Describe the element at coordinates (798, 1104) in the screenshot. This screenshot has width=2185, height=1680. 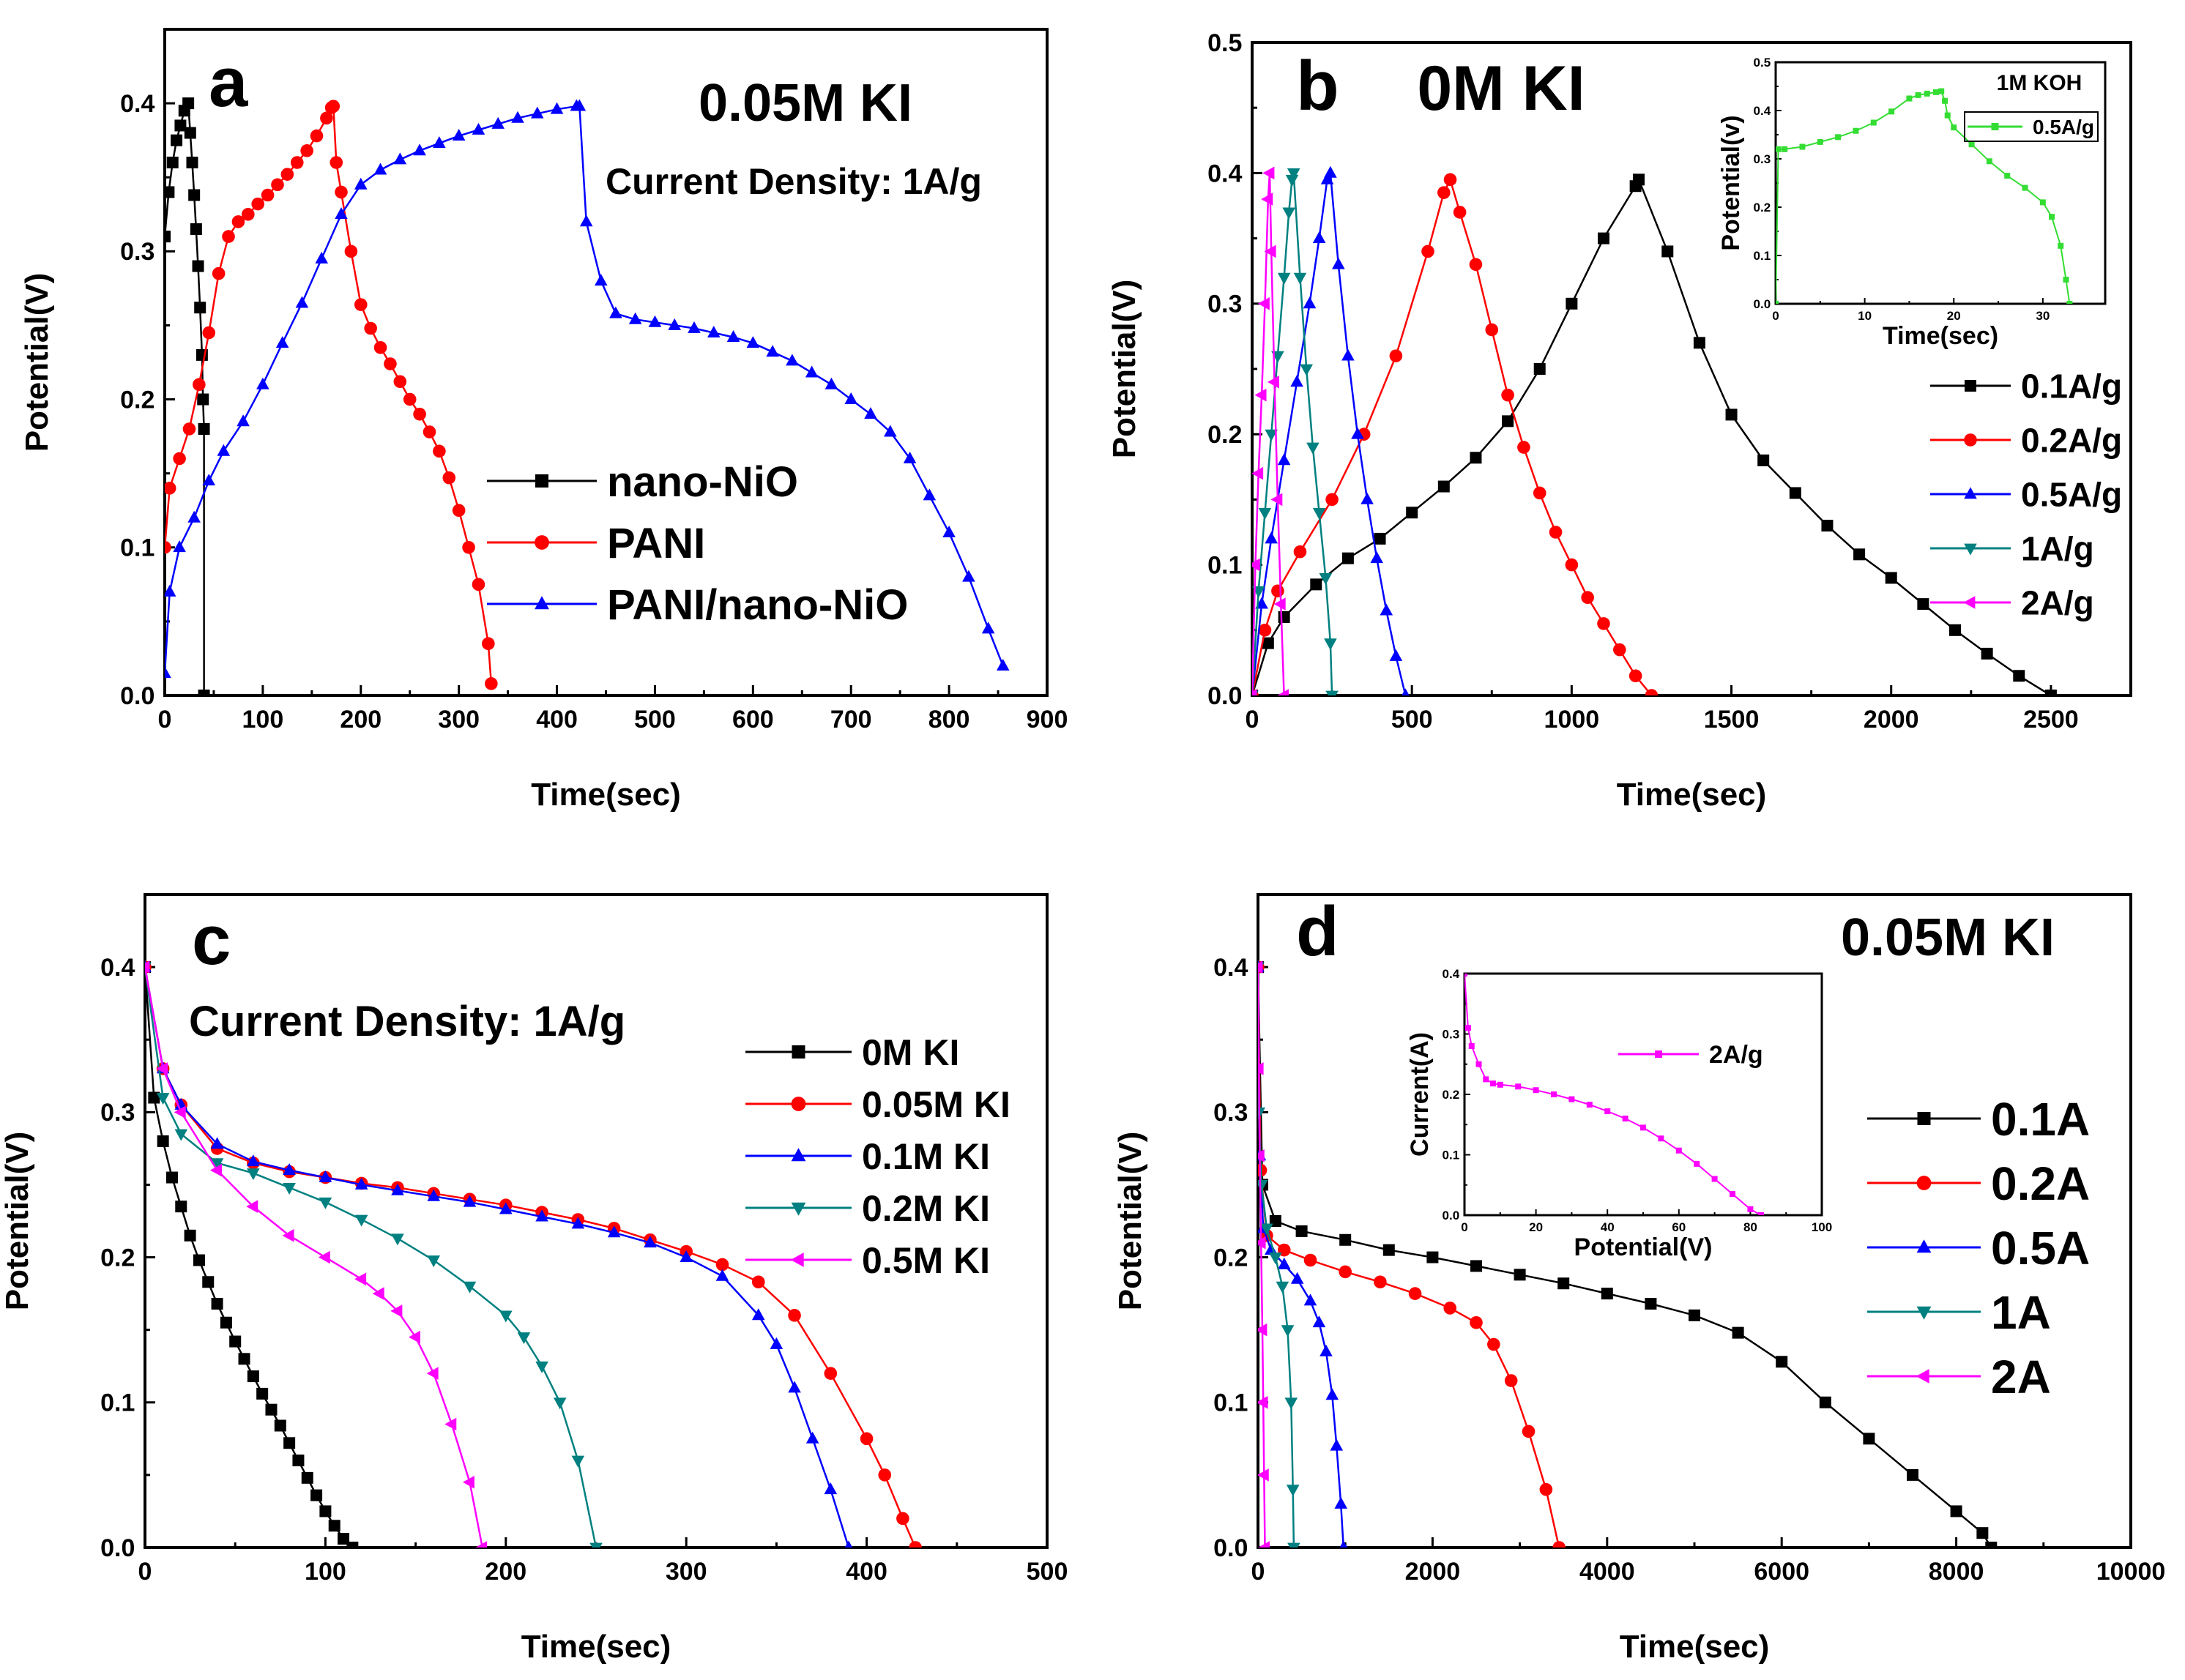
I see `panel-c-legend-marker` at that location.